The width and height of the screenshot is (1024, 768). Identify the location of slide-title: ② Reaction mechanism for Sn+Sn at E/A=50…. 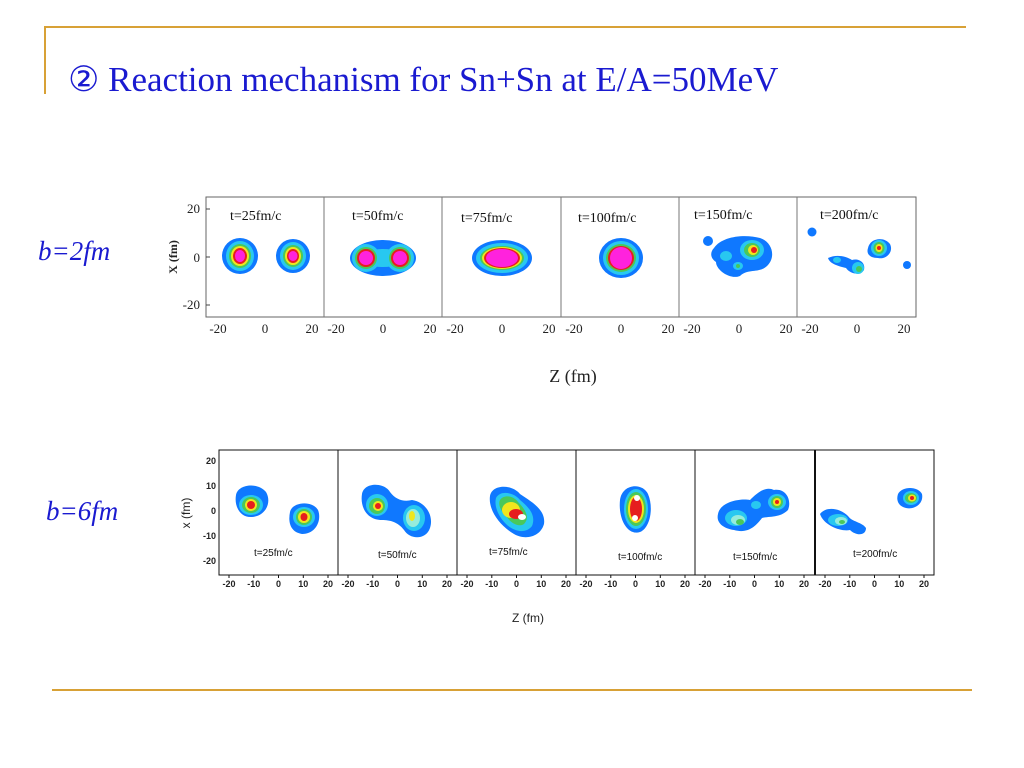
(423, 79).